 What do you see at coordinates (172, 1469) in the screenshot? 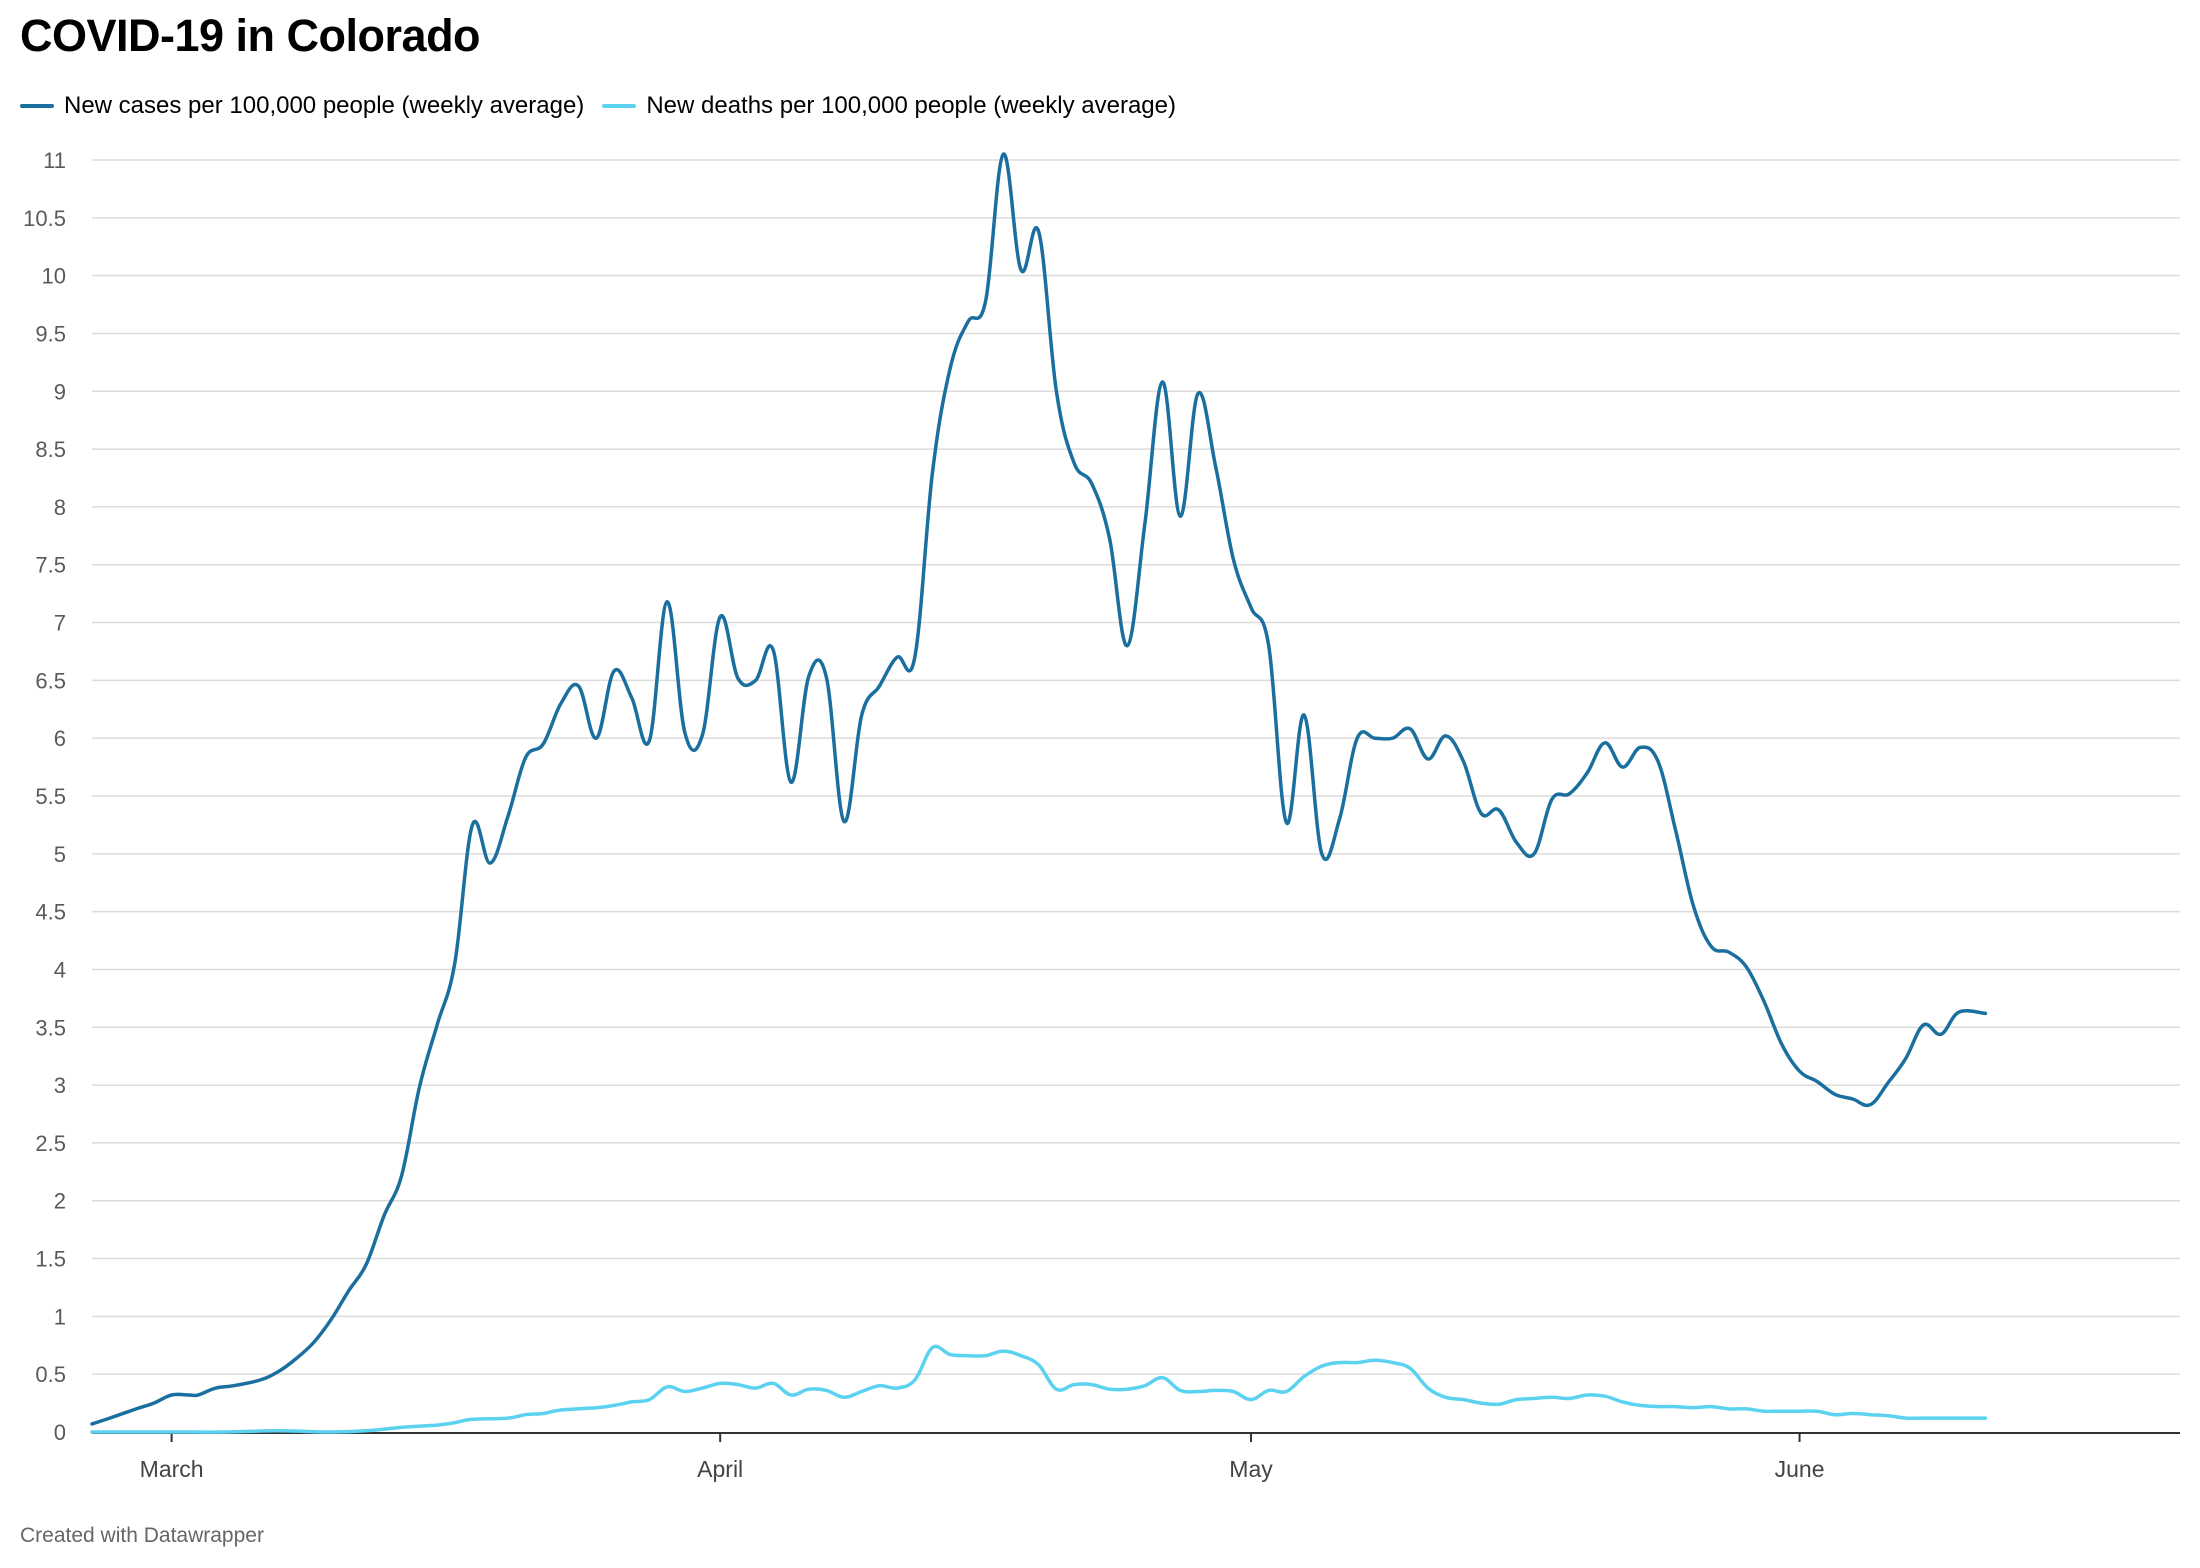
I see `x-tick-label-0: March` at bounding box center [172, 1469].